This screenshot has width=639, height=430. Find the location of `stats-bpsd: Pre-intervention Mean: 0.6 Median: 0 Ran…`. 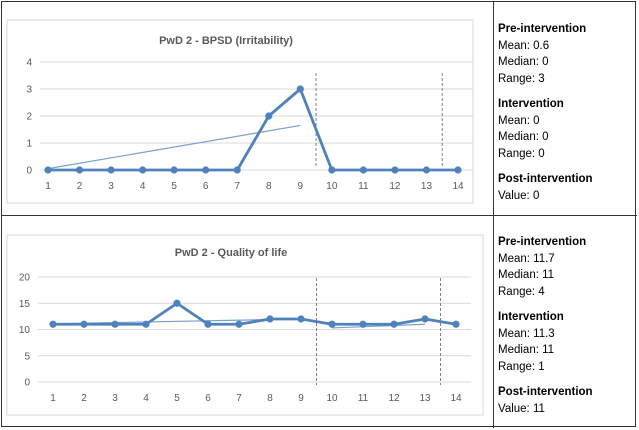

stats-bpsd: Pre-intervention Mean: 0.6 Median: 0 Ran… is located at coordinates (545, 112).